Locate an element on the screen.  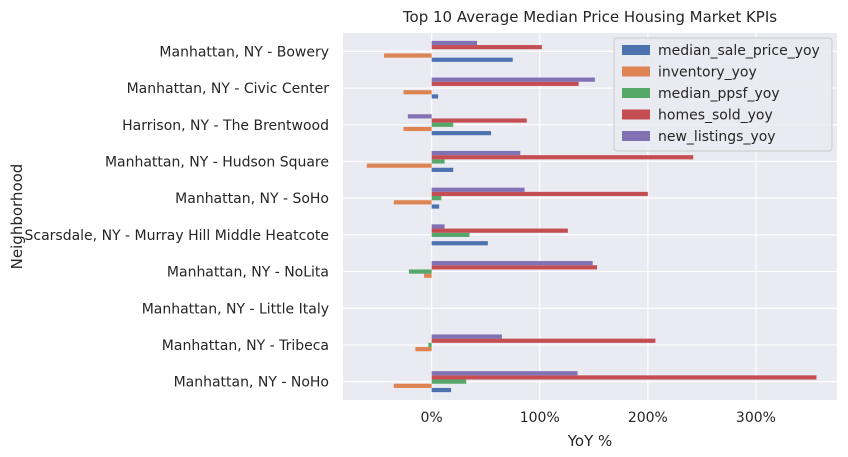
y-tick-label: Manhattan, NY - Hudson Square is located at coordinates (217, 162).